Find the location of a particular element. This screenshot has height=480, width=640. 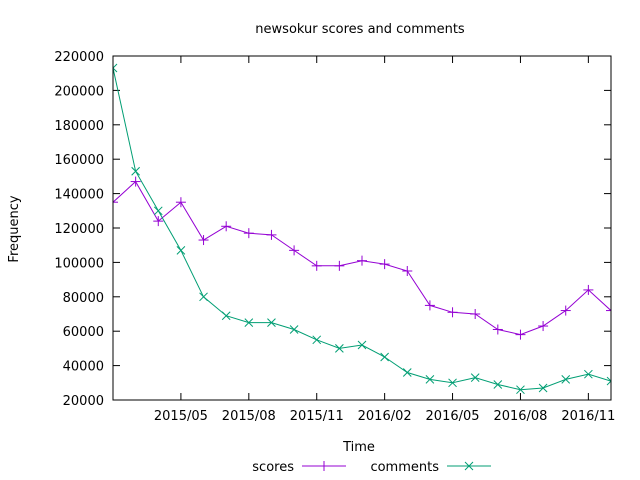

y-tick-label: 200000 is located at coordinates (79, 91).